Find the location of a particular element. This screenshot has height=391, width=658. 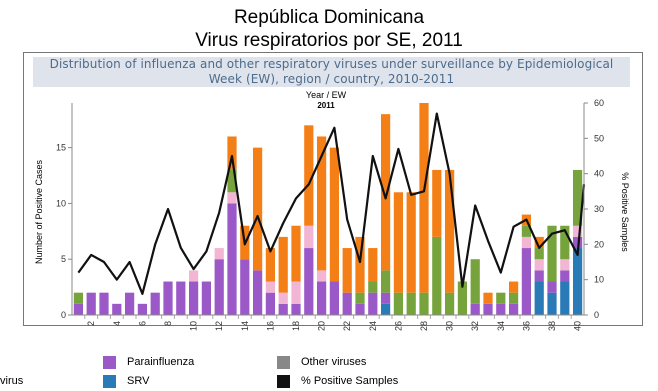

x-tick-label: 30 is located at coordinates (450, 326).